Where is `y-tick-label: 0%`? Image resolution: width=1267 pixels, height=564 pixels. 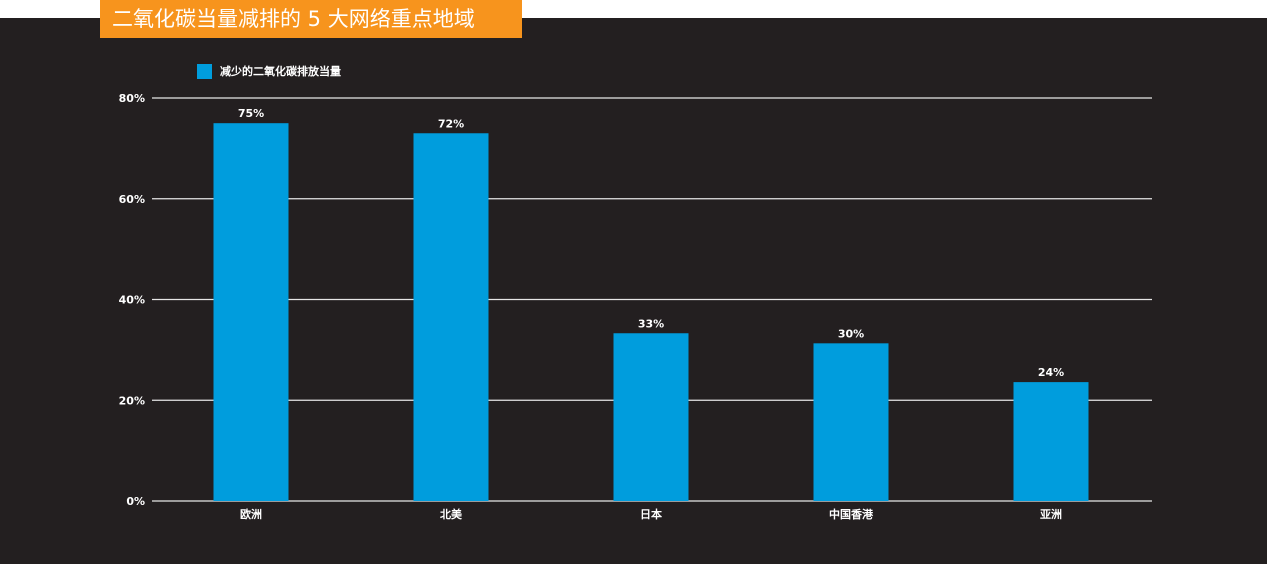 y-tick-label: 0% is located at coordinates (135, 501).